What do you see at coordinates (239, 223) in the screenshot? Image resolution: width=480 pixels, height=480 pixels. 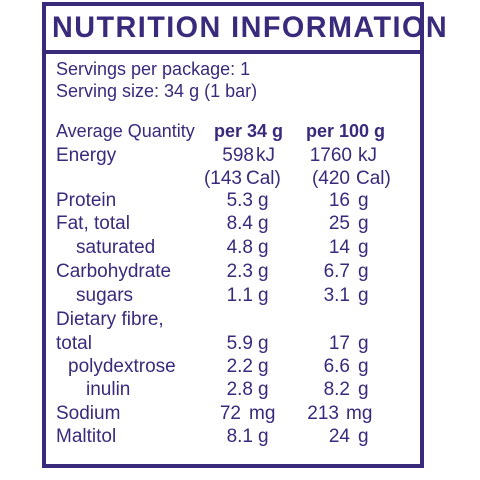 I see `per-serving-value: 8.4` at bounding box center [239, 223].